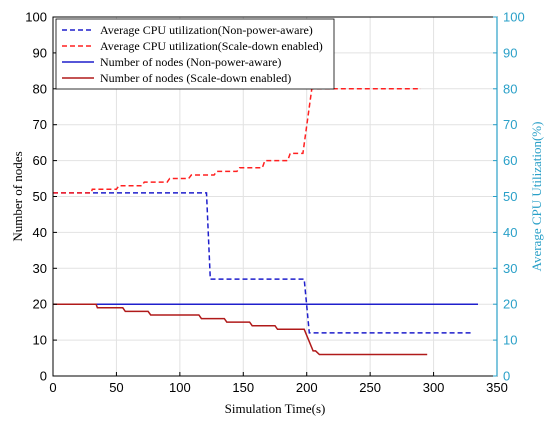  I want to click on y-right-tick-label: 40, so click(510, 232).